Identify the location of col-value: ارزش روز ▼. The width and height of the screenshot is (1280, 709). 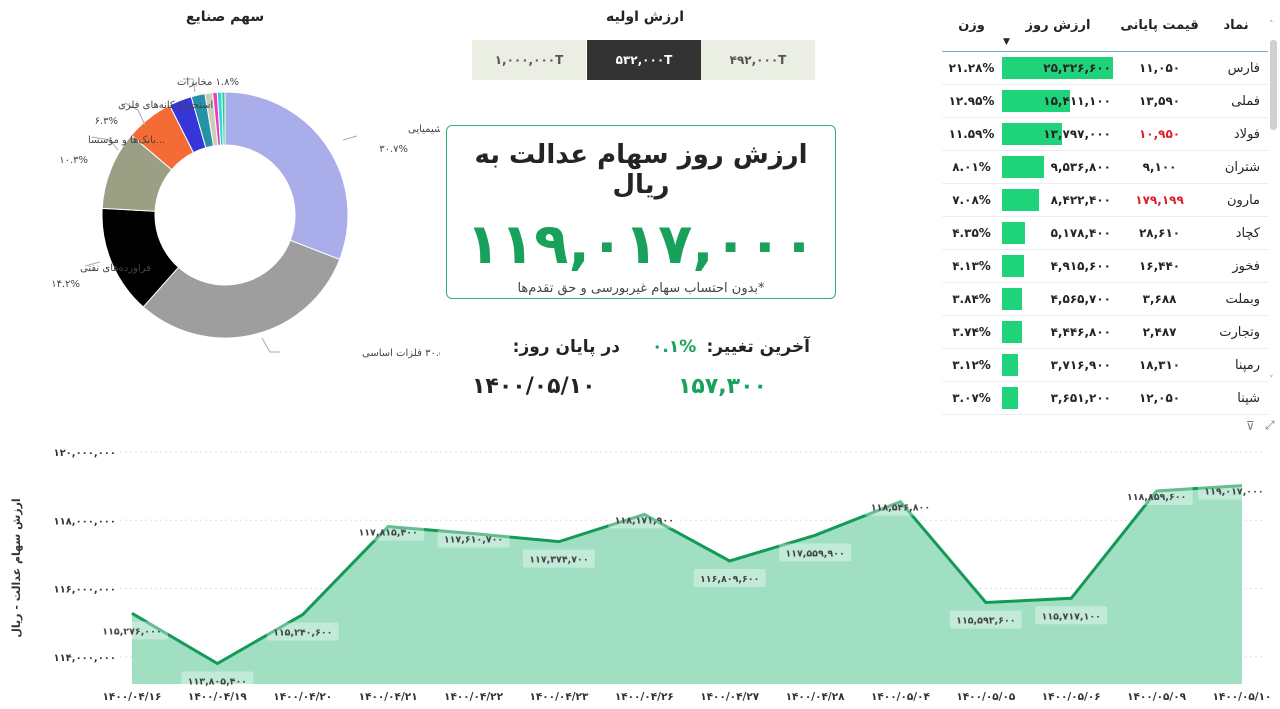
(1058, 26).